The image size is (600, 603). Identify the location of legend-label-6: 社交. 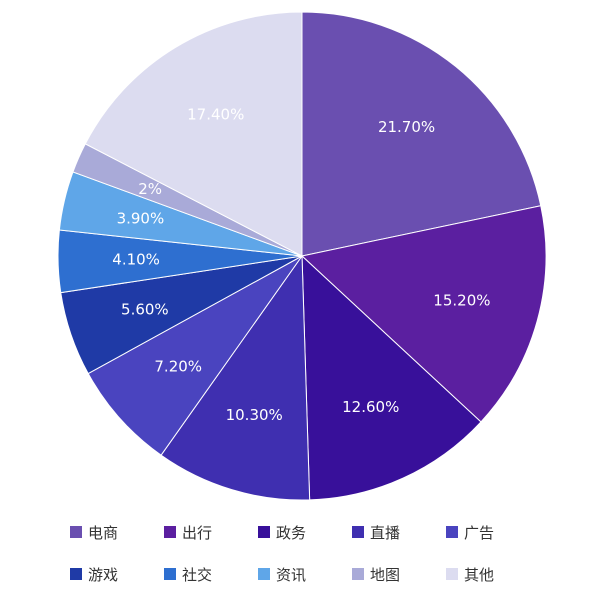
(197, 574).